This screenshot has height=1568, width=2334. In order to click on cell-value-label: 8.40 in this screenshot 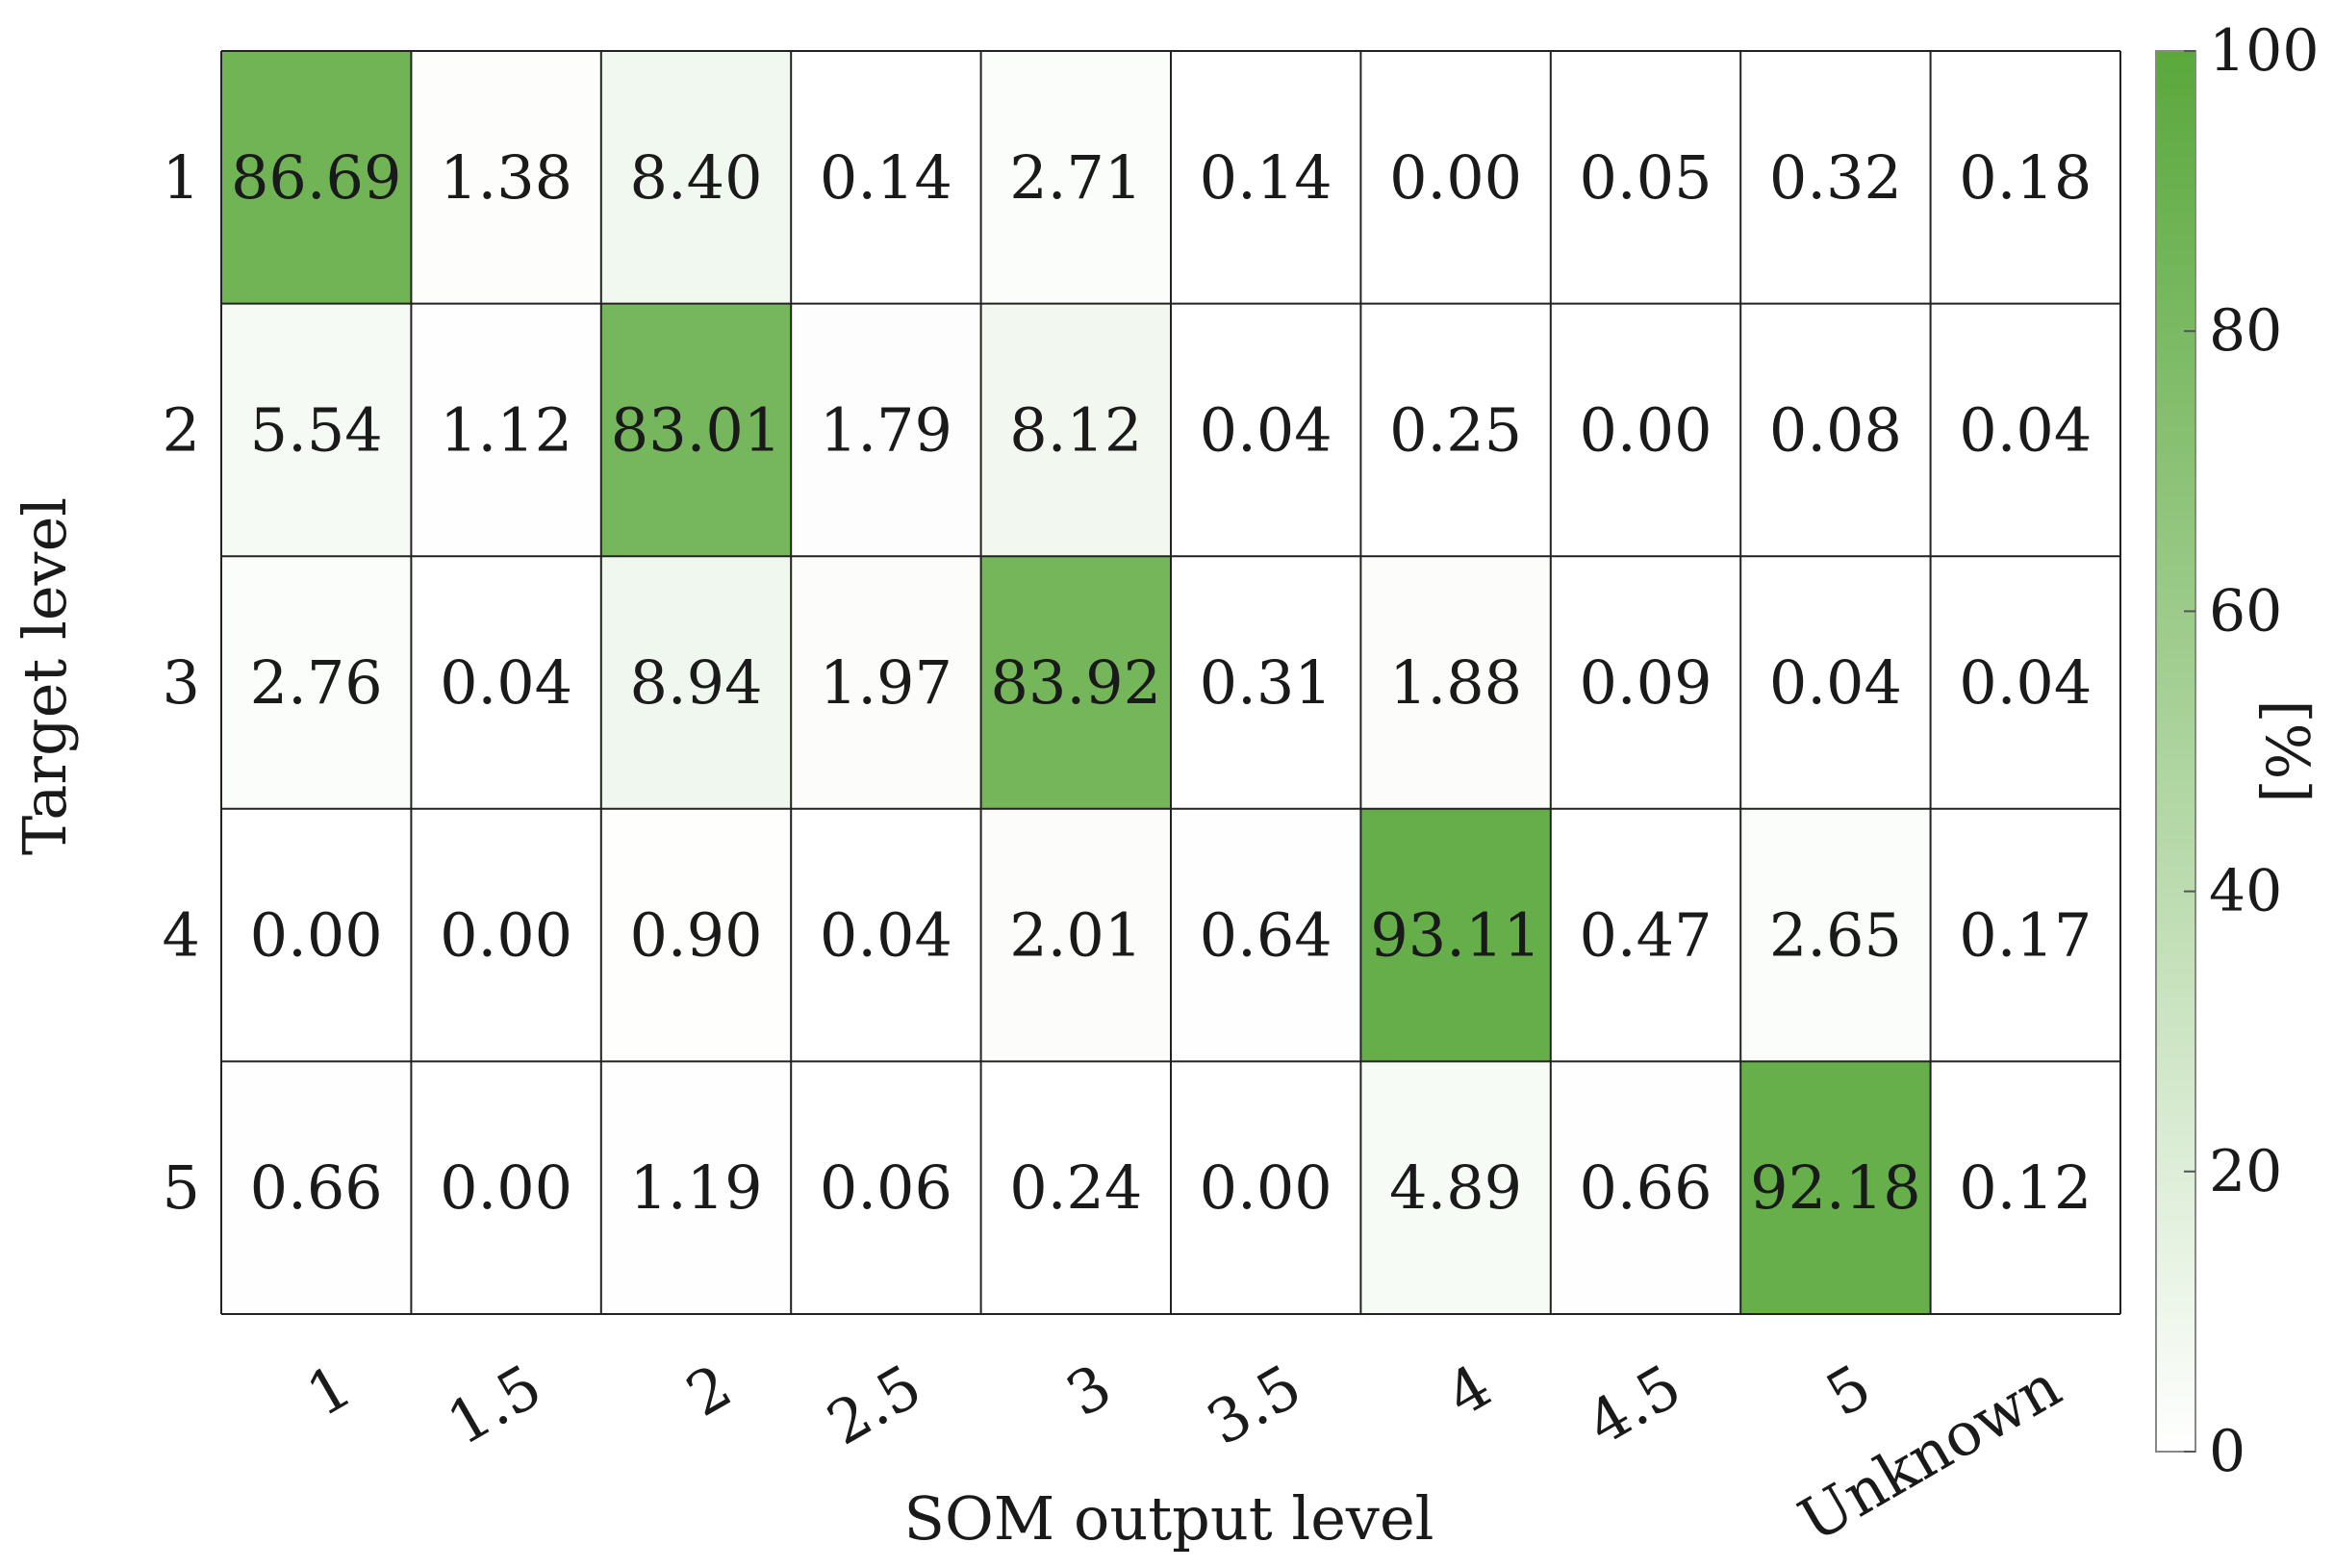, I will do `click(696, 177)`.